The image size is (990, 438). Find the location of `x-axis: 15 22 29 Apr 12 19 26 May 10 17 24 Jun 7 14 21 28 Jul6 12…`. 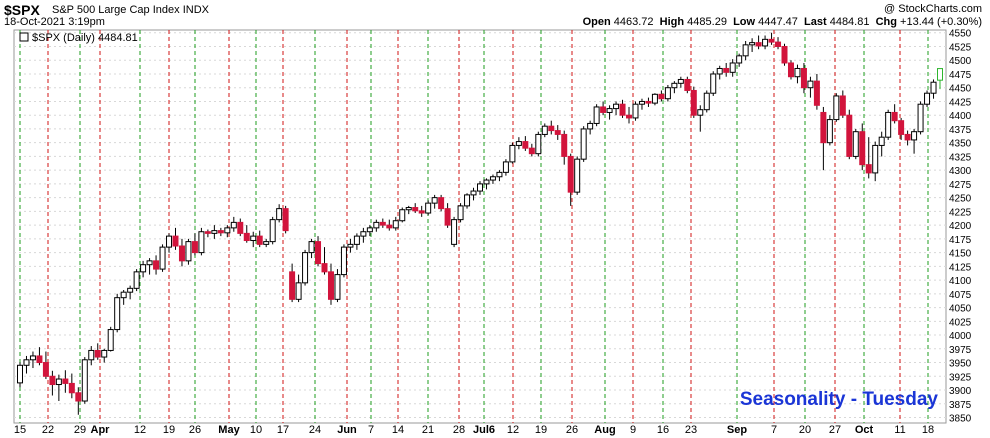

x-axis: 15 22 29 Apr 12 19 26 May 10 17 24 Jun 7 14 21 28 Jul6 12… is located at coordinates (474, 430).